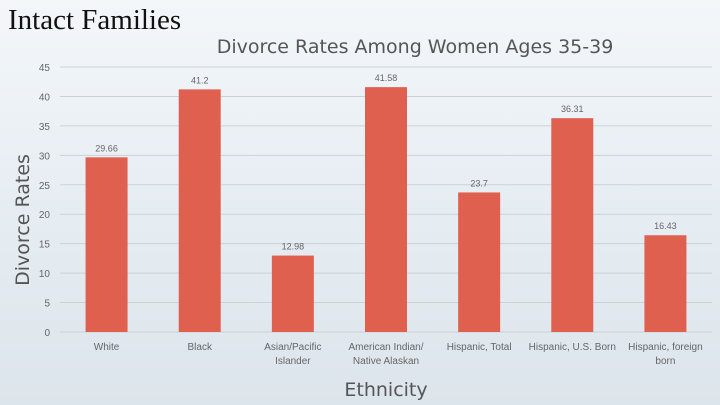 The width and height of the screenshot is (720, 405). What do you see at coordinates (479, 347) in the screenshot?
I see `x-tick-label: Hispanic, Total` at bounding box center [479, 347].